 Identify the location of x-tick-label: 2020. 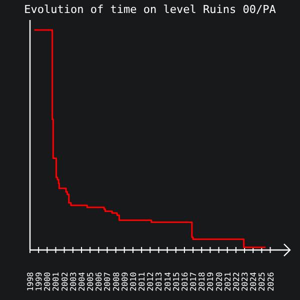
(219, 282).